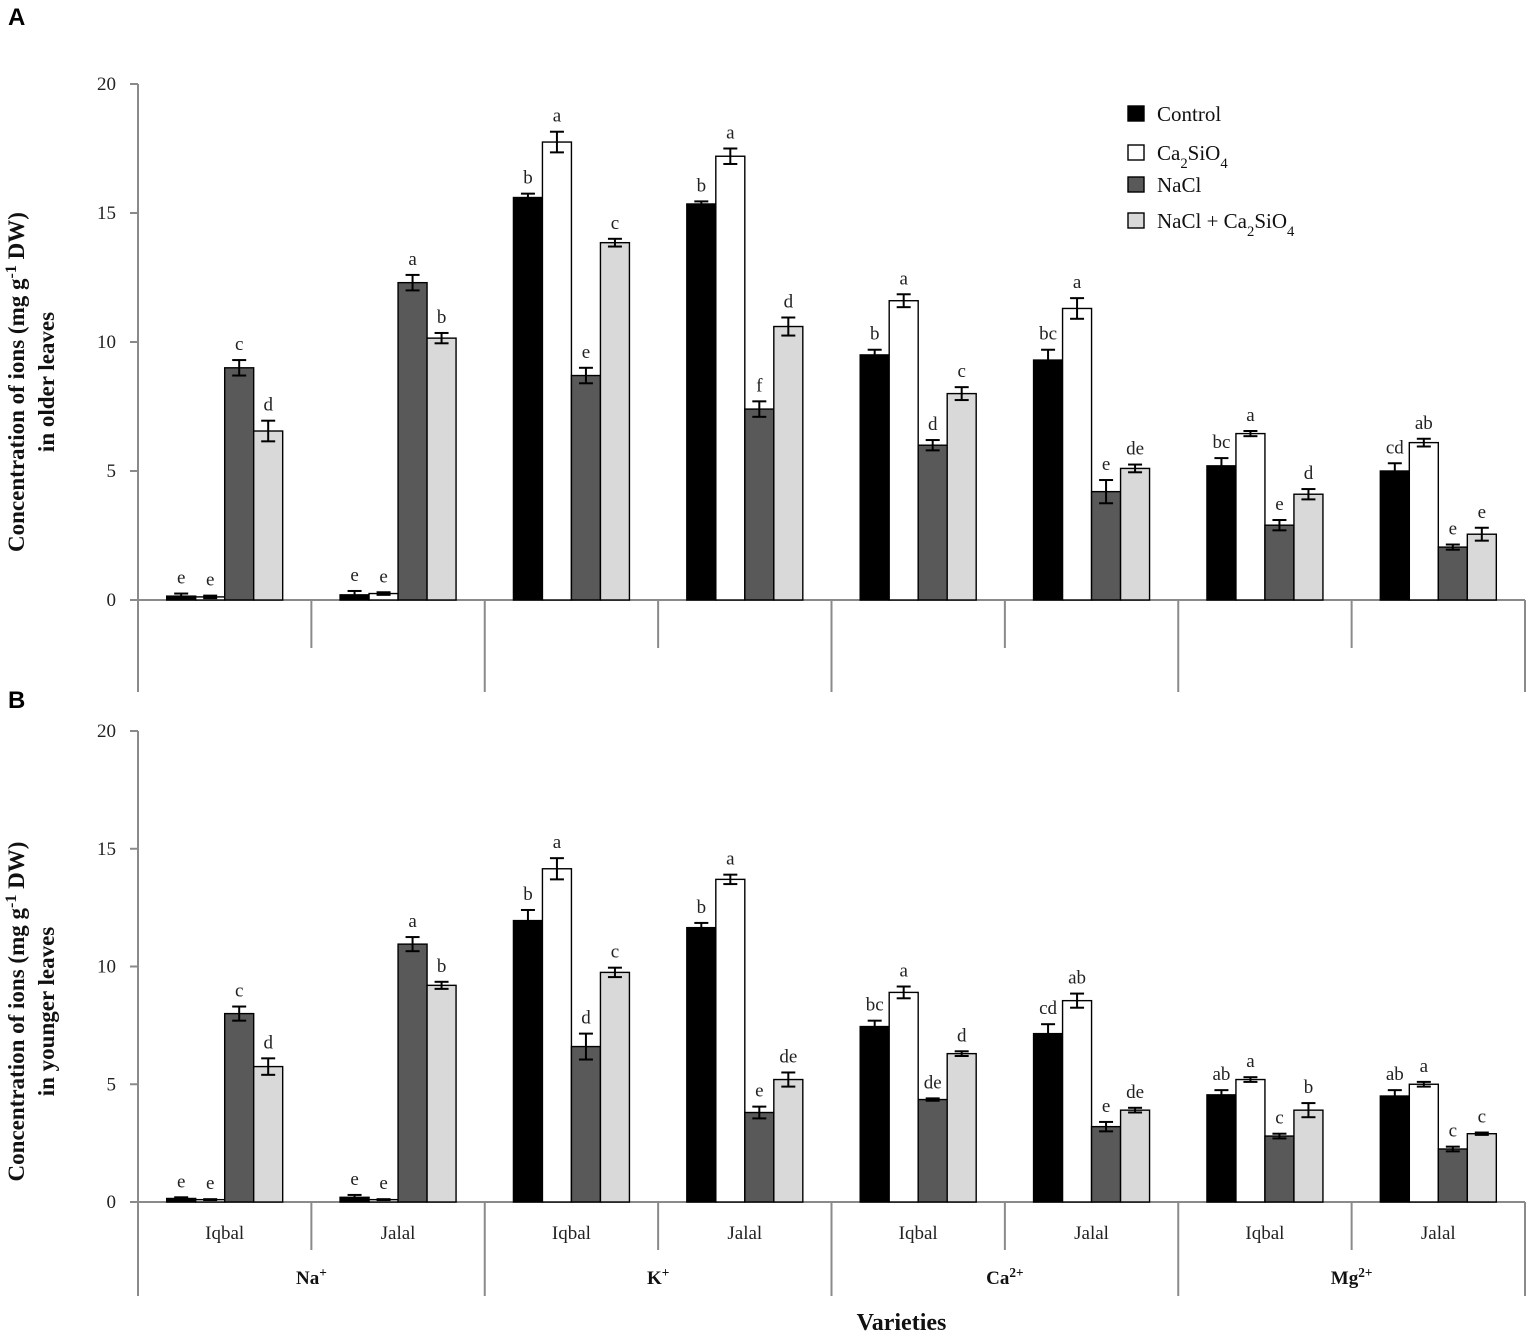  What do you see at coordinates (112, 1202) in the screenshot?
I see `y-tick-label: 0` at bounding box center [112, 1202].